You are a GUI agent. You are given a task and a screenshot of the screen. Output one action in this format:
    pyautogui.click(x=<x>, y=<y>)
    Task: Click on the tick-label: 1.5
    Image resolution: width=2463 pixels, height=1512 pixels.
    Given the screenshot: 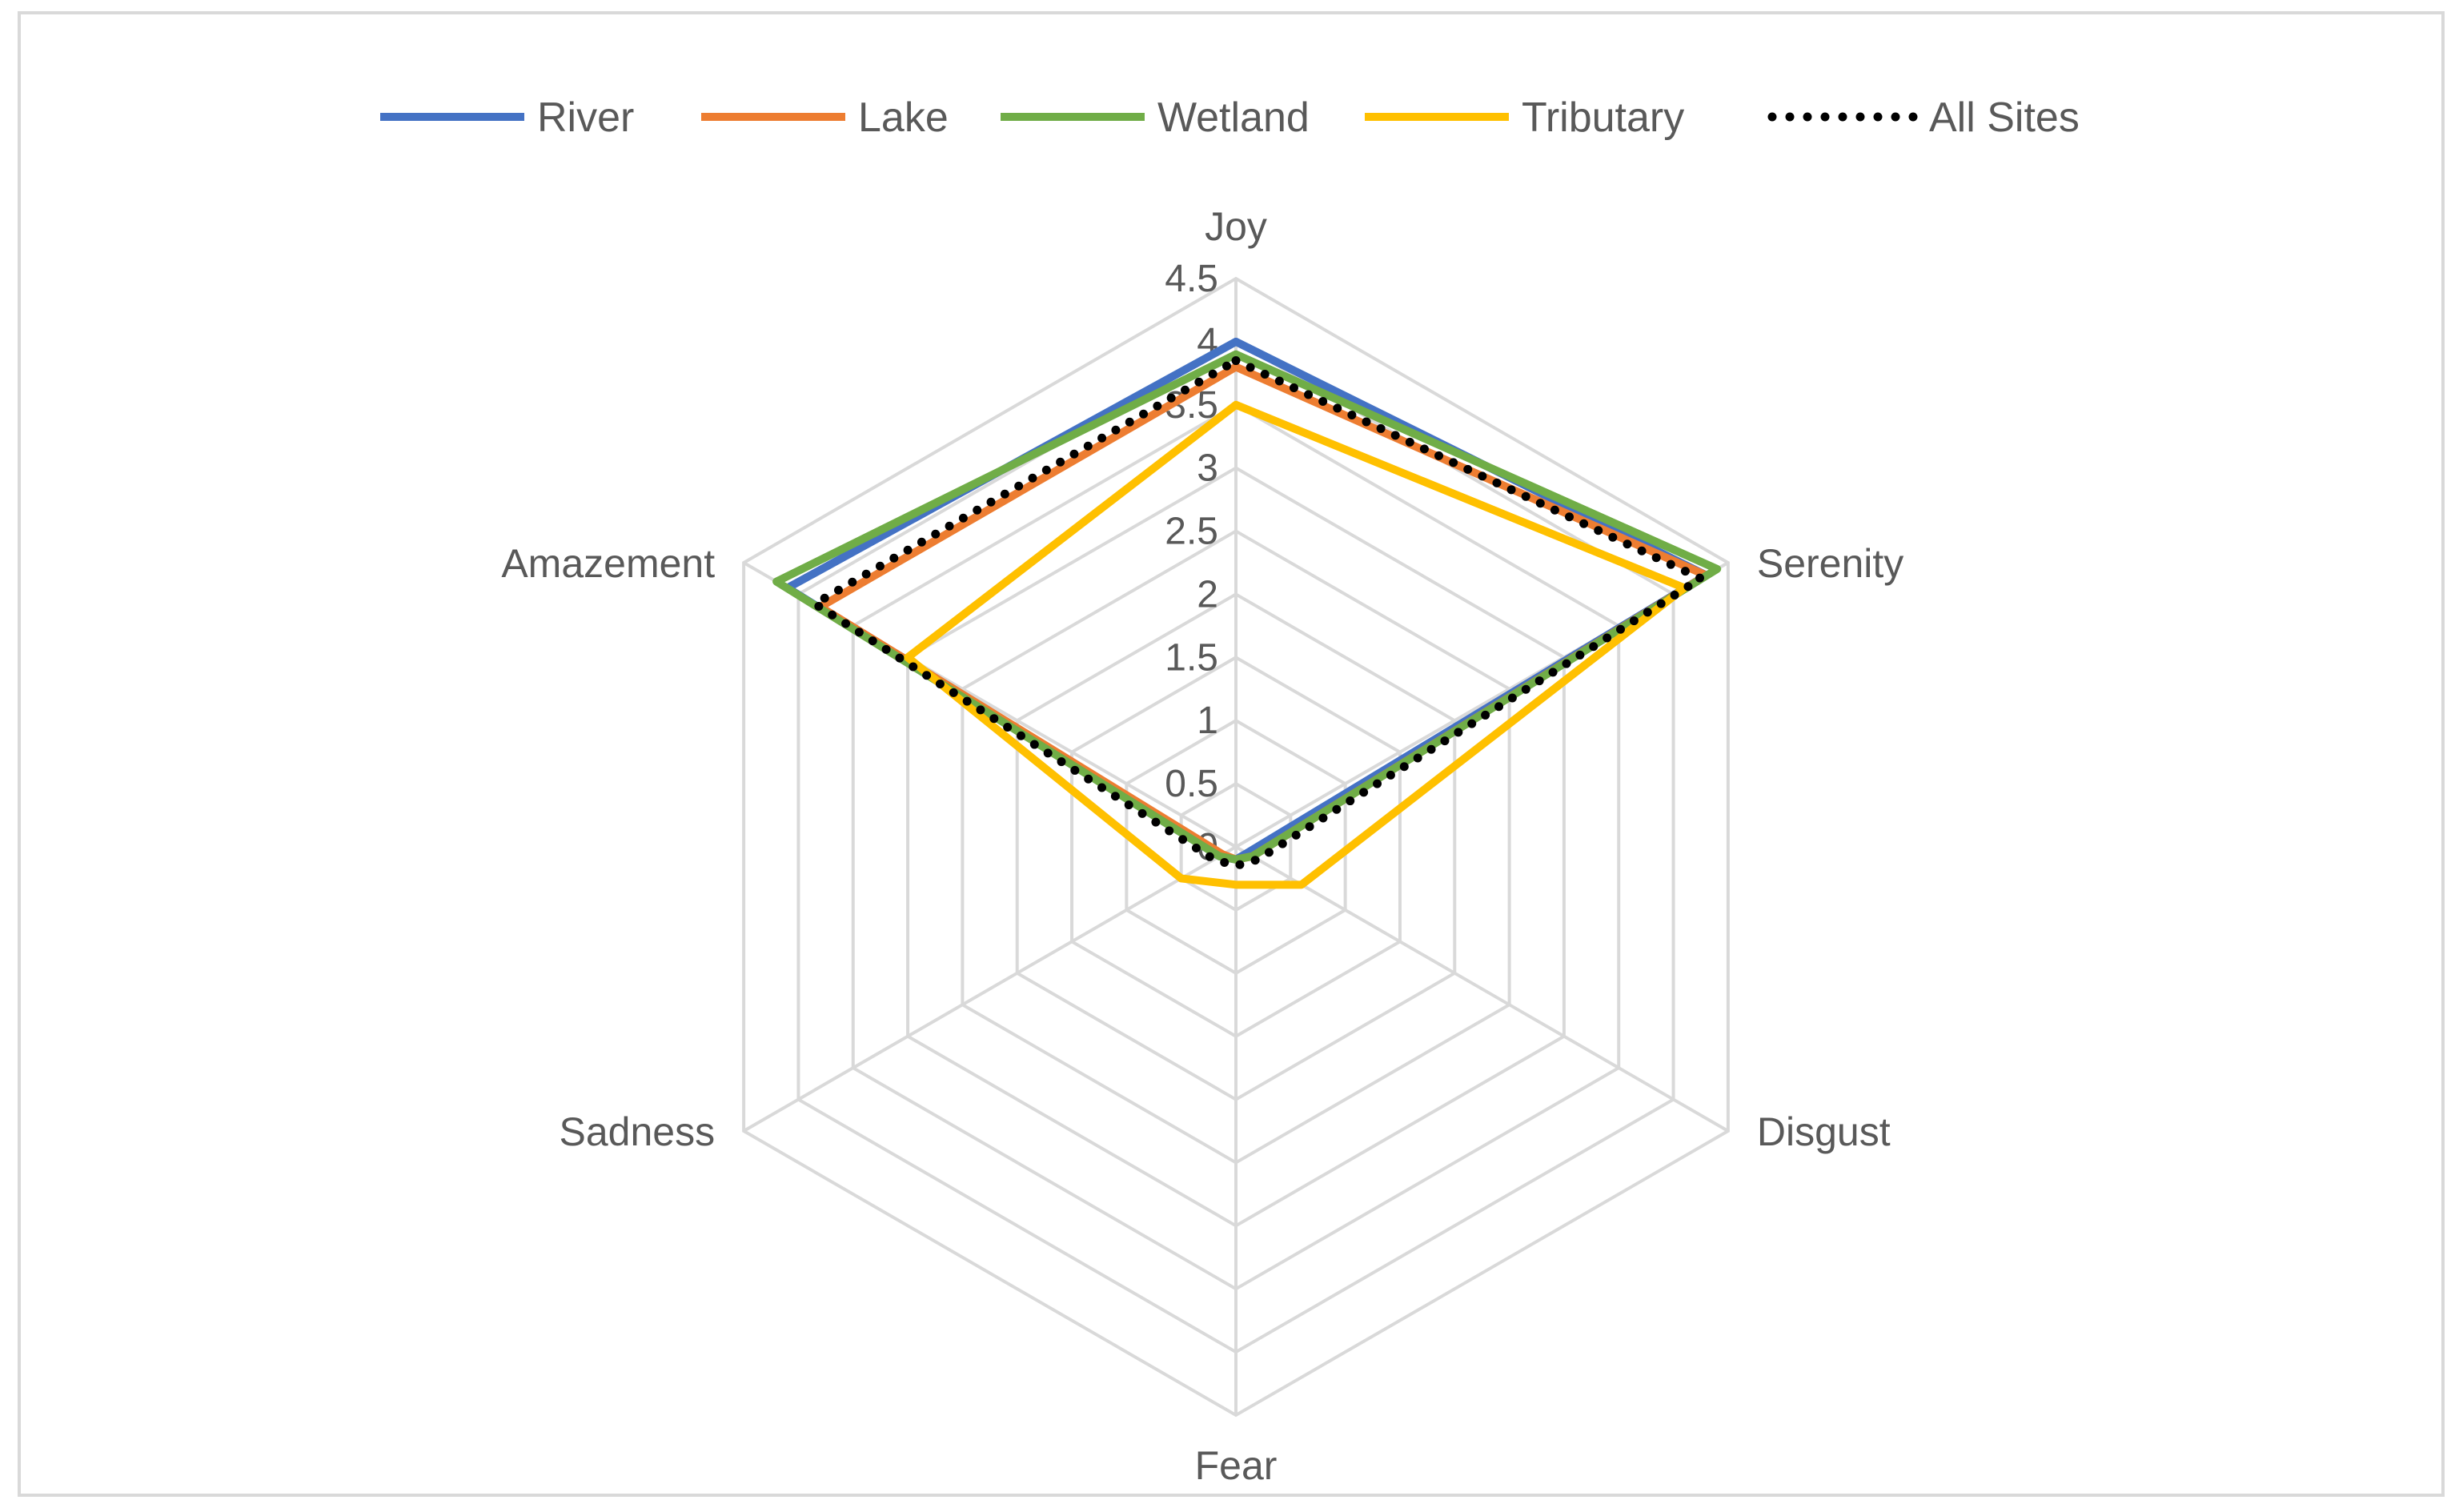 What is the action you would take?
    pyautogui.click(x=1192, y=658)
    